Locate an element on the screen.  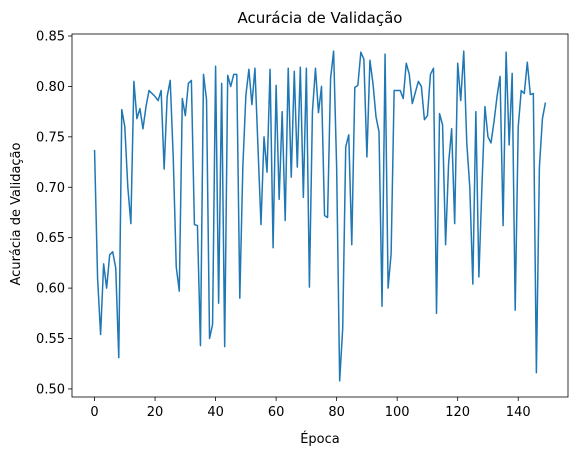
y-tick-label: 0.75 is located at coordinates (50, 137).